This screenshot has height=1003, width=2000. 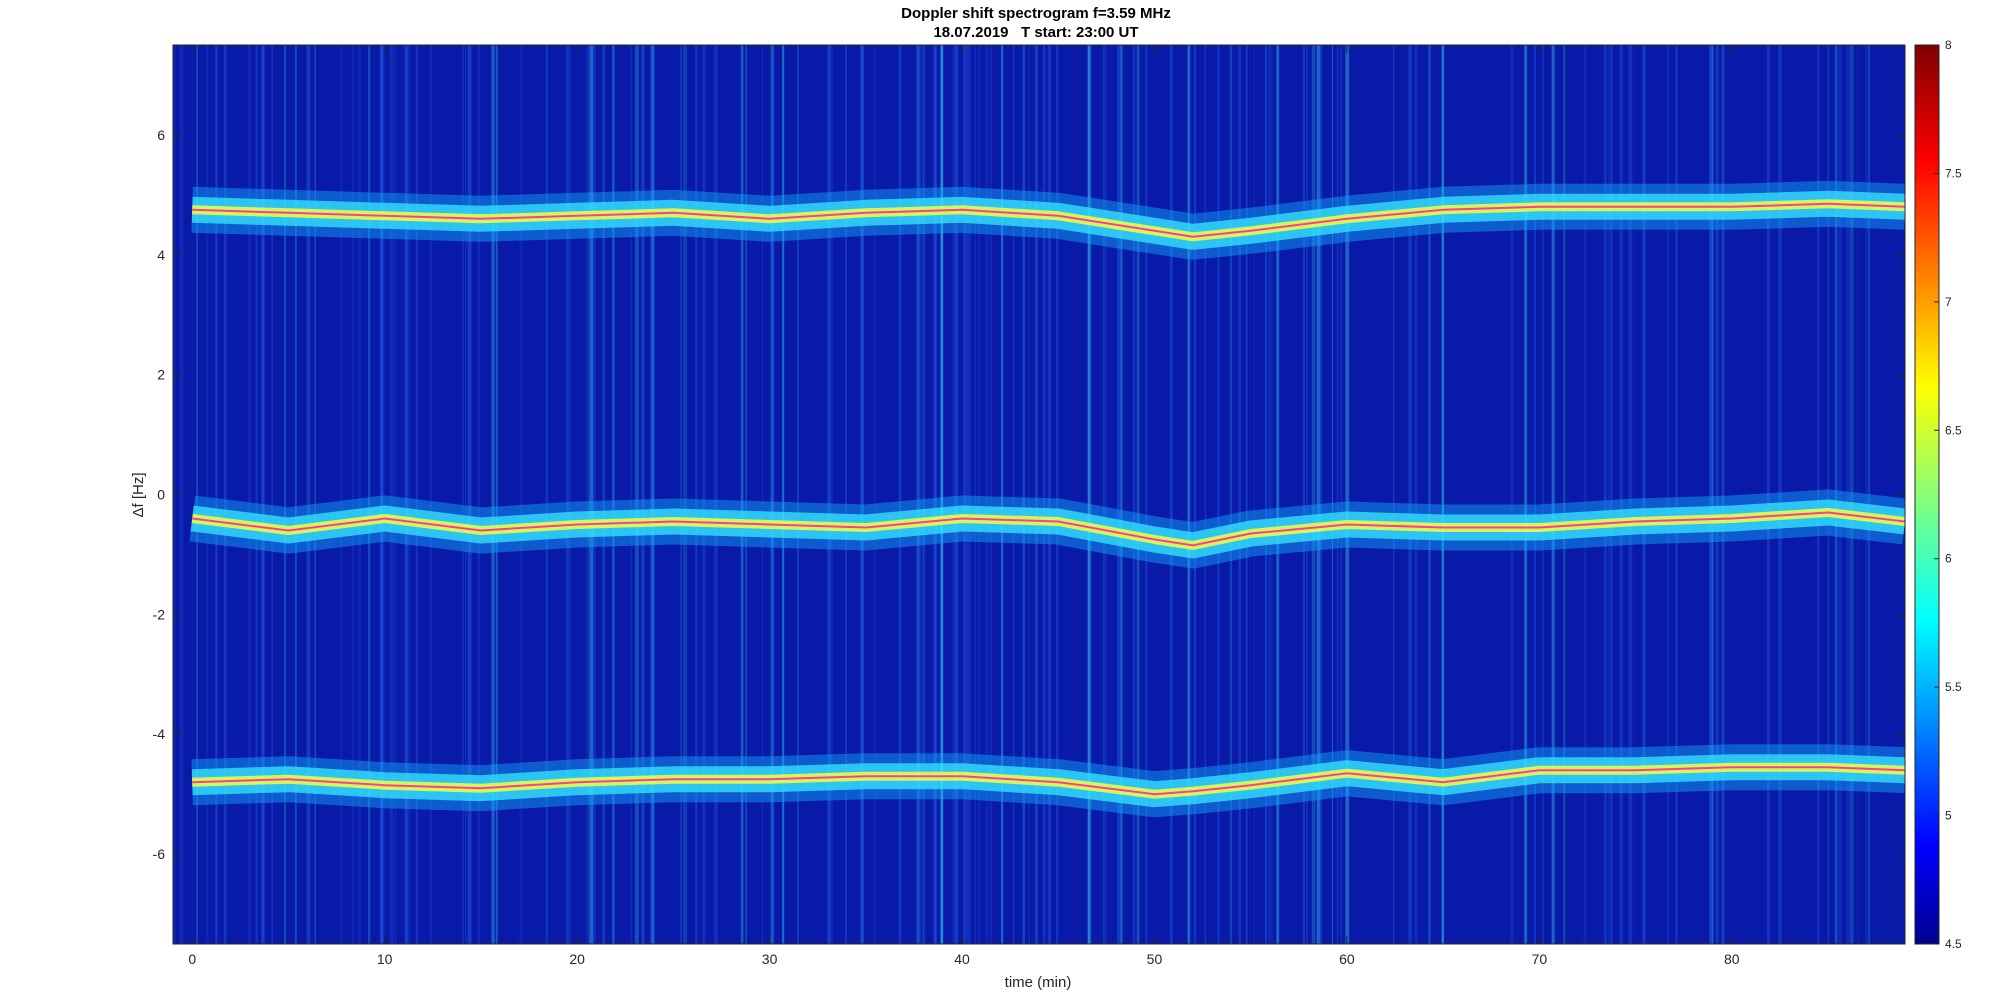 What do you see at coordinates (1953, 173) in the screenshot?
I see `colorbar-tick-label: 7.5` at bounding box center [1953, 173].